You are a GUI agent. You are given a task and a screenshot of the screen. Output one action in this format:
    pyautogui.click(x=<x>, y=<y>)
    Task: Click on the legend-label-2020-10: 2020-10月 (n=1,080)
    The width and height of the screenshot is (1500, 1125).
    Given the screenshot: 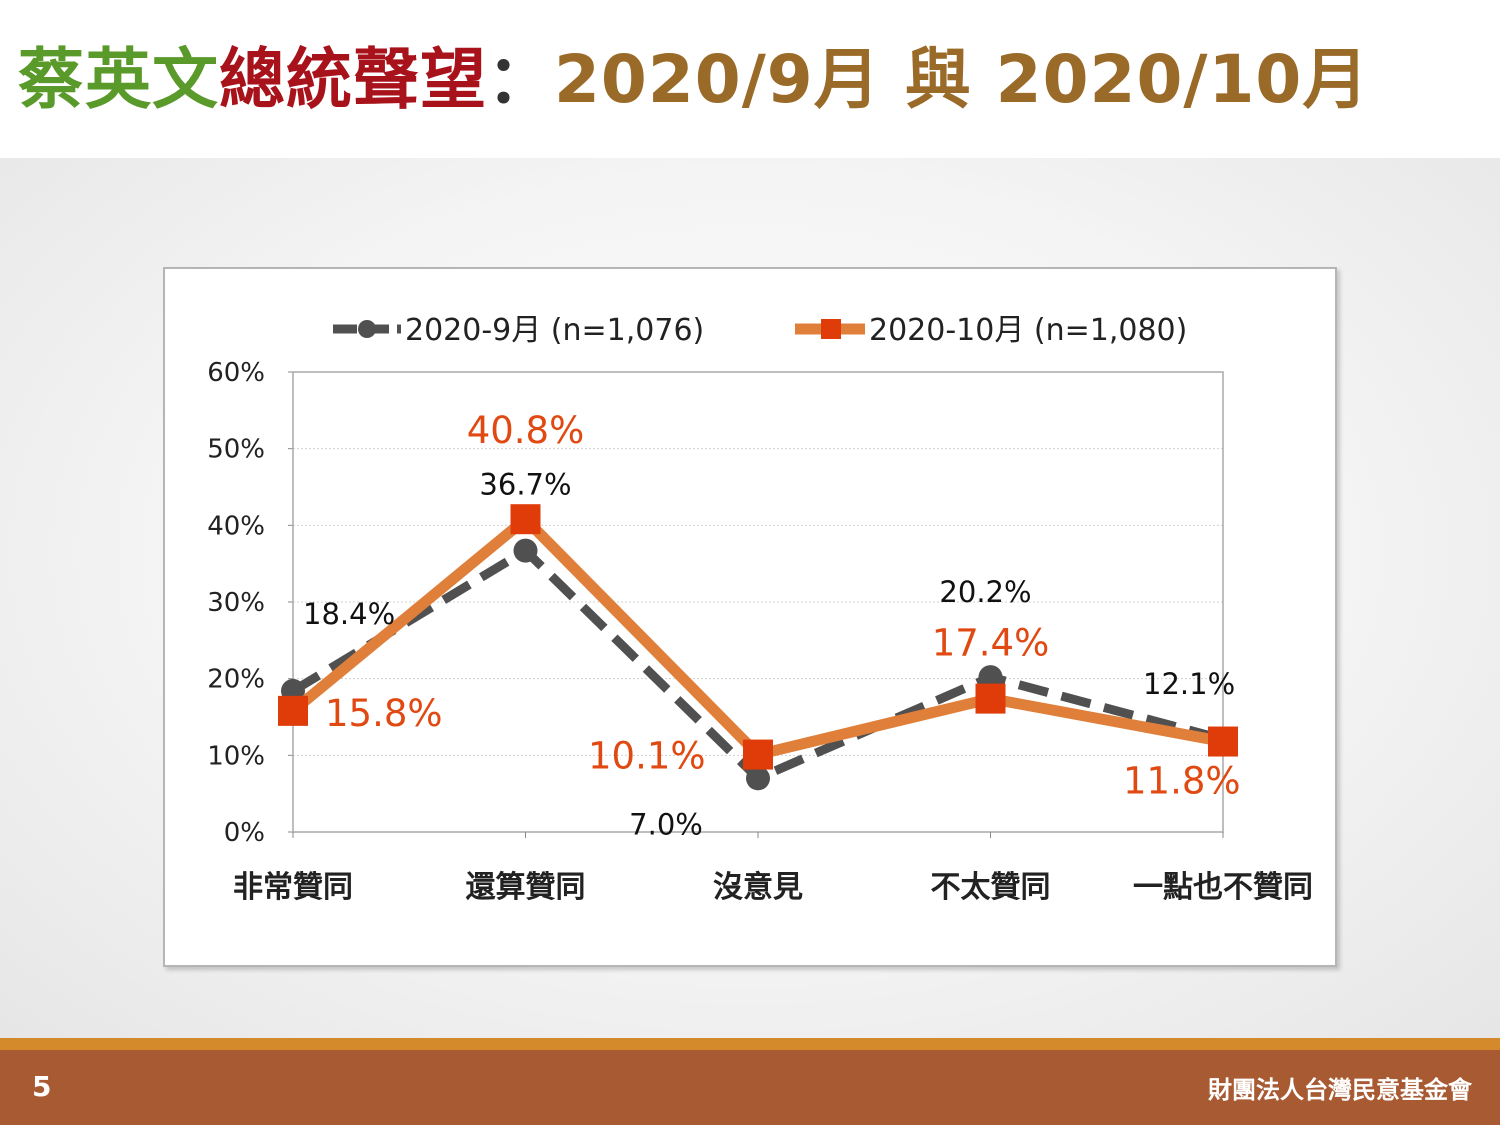 What is the action you would take?
    pyautogui.click(x=1028, y=330)
    